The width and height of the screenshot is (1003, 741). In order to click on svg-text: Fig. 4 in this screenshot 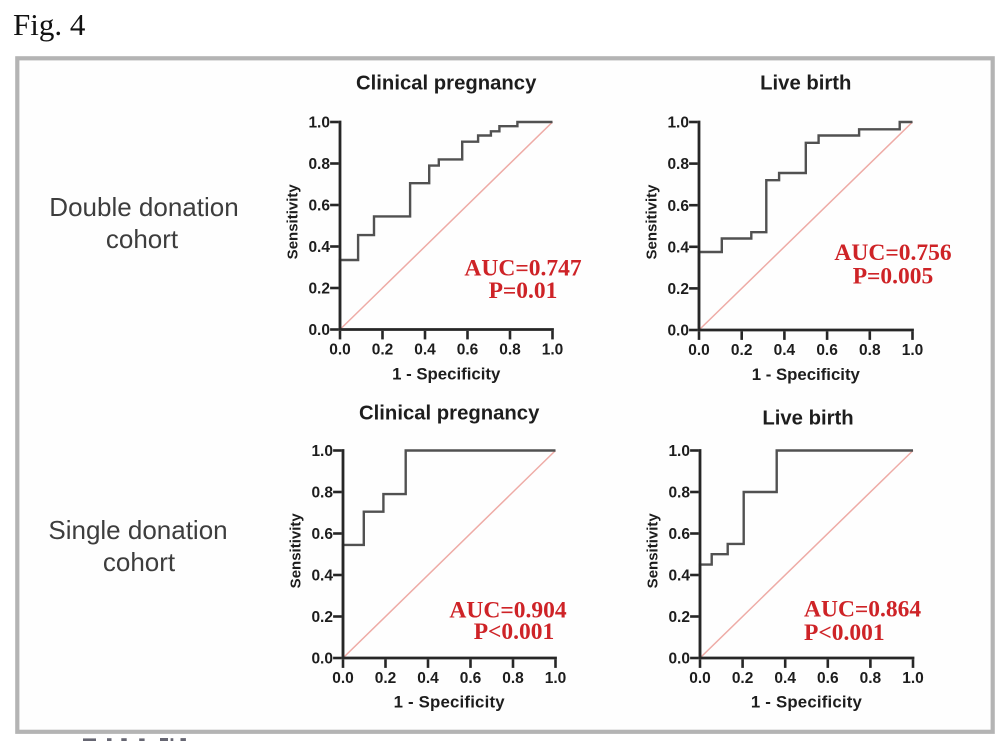, I will do `click(49, 24)`.